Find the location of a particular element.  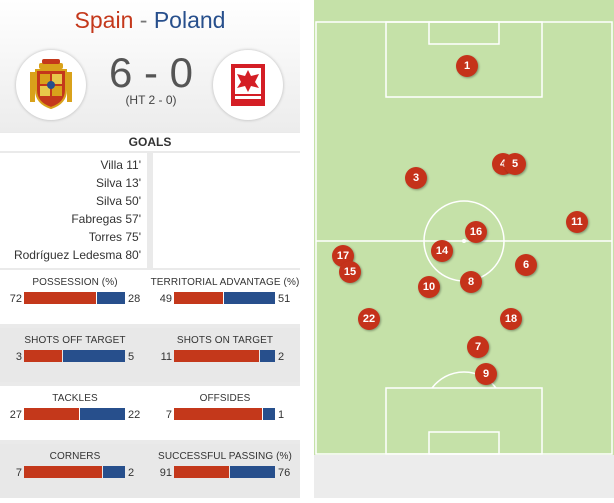

stat-away-value: 1 is located at coordinates (281, 415).